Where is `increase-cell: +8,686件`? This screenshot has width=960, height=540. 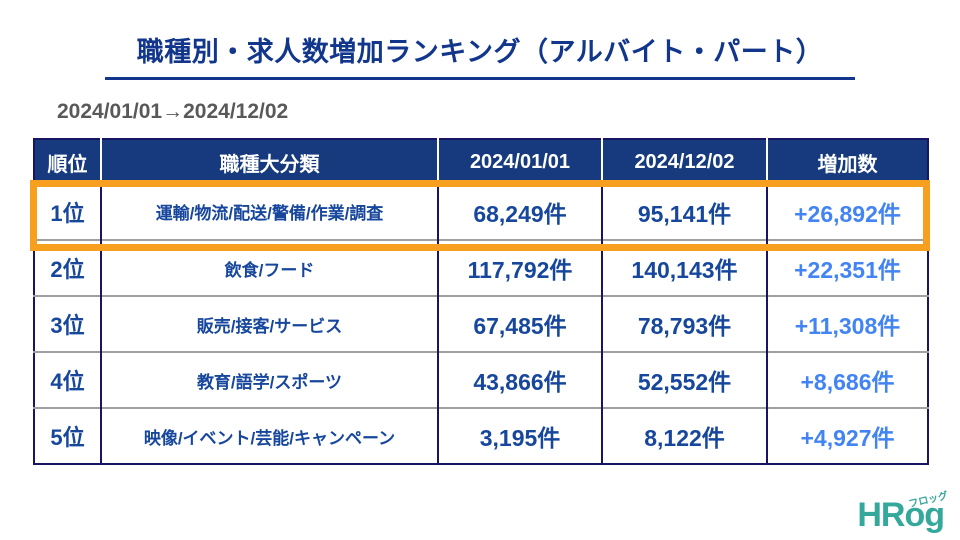
increase-cell: +8,686件 is located at coordinates (847, 379).